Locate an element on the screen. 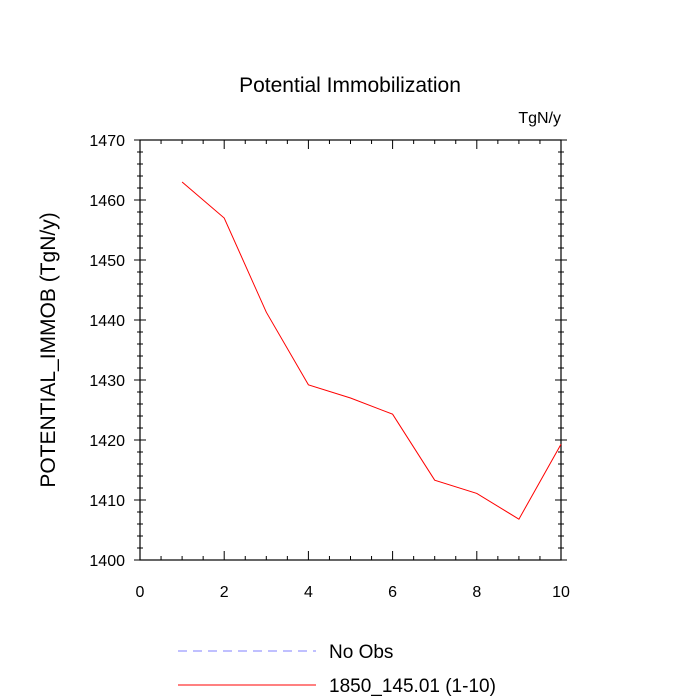 Image resolution: width=700 pixels, height=700 pixels. x-tick-label: 4 is located at coordinates (308, 592).